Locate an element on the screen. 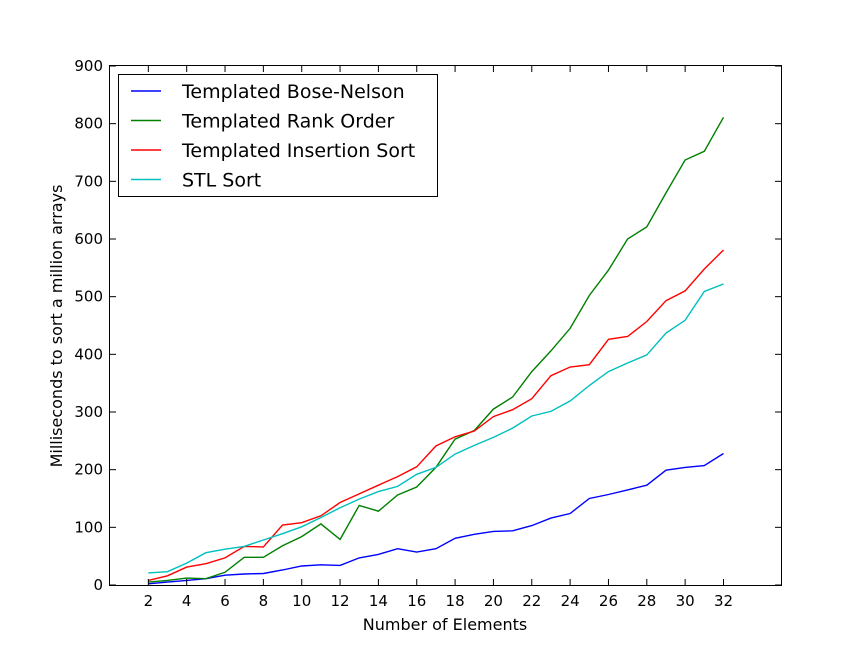  legend-frame is located at coordinates (278, 135).